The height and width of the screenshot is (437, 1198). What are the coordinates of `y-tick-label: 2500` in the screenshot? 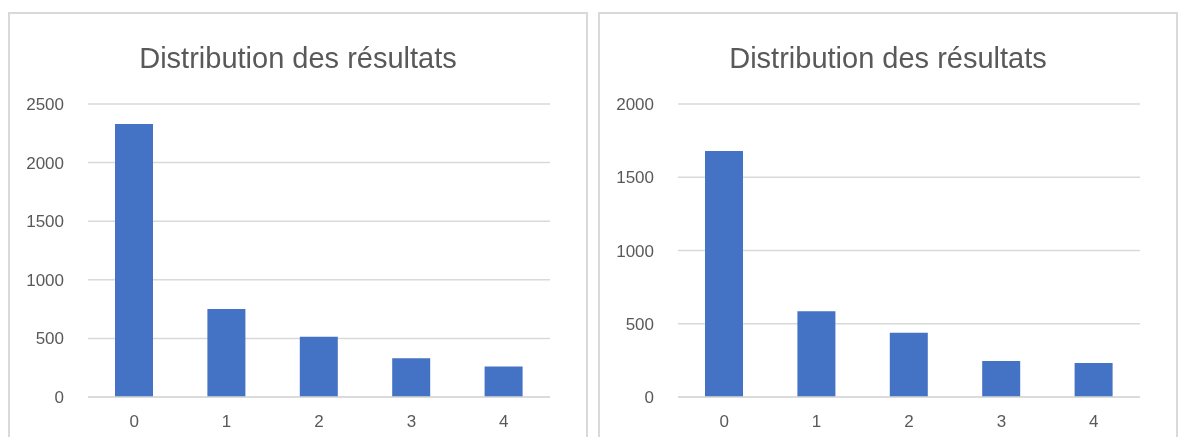 It's located at (45, 105).